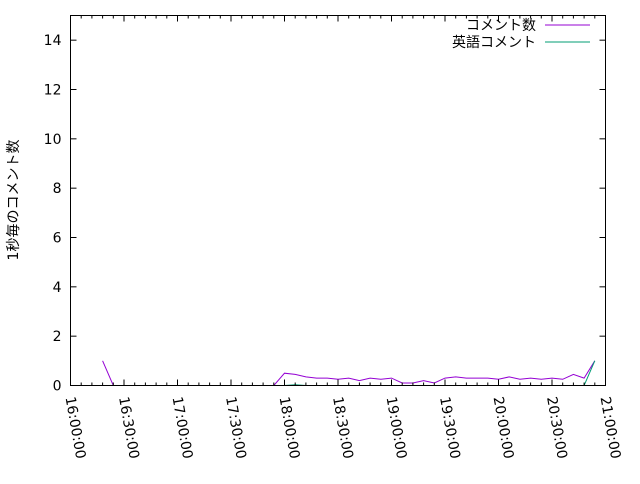  Describe the element at coordinates (14, 200) in the screenshot. I see `y-axis-label: 1秒毎のコメント数` at that location.